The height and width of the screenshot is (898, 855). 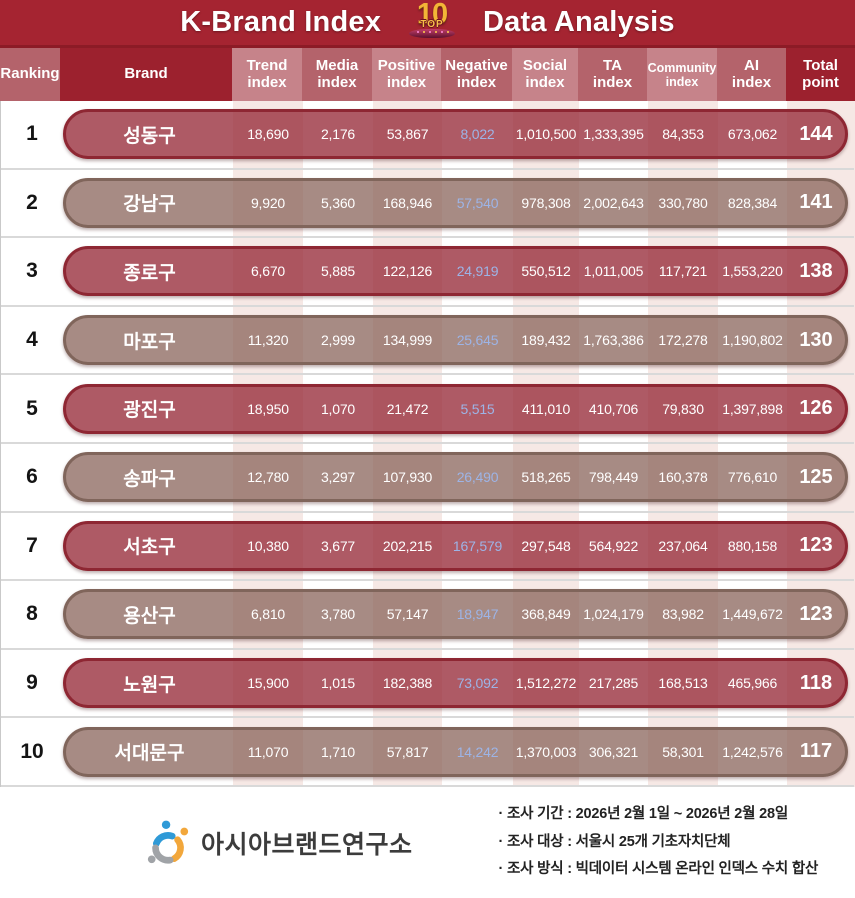 What do you see at coordinates (338, 340) in the screenshot?
I see `value-cell: 2,999` at bounding box center [338, 340].